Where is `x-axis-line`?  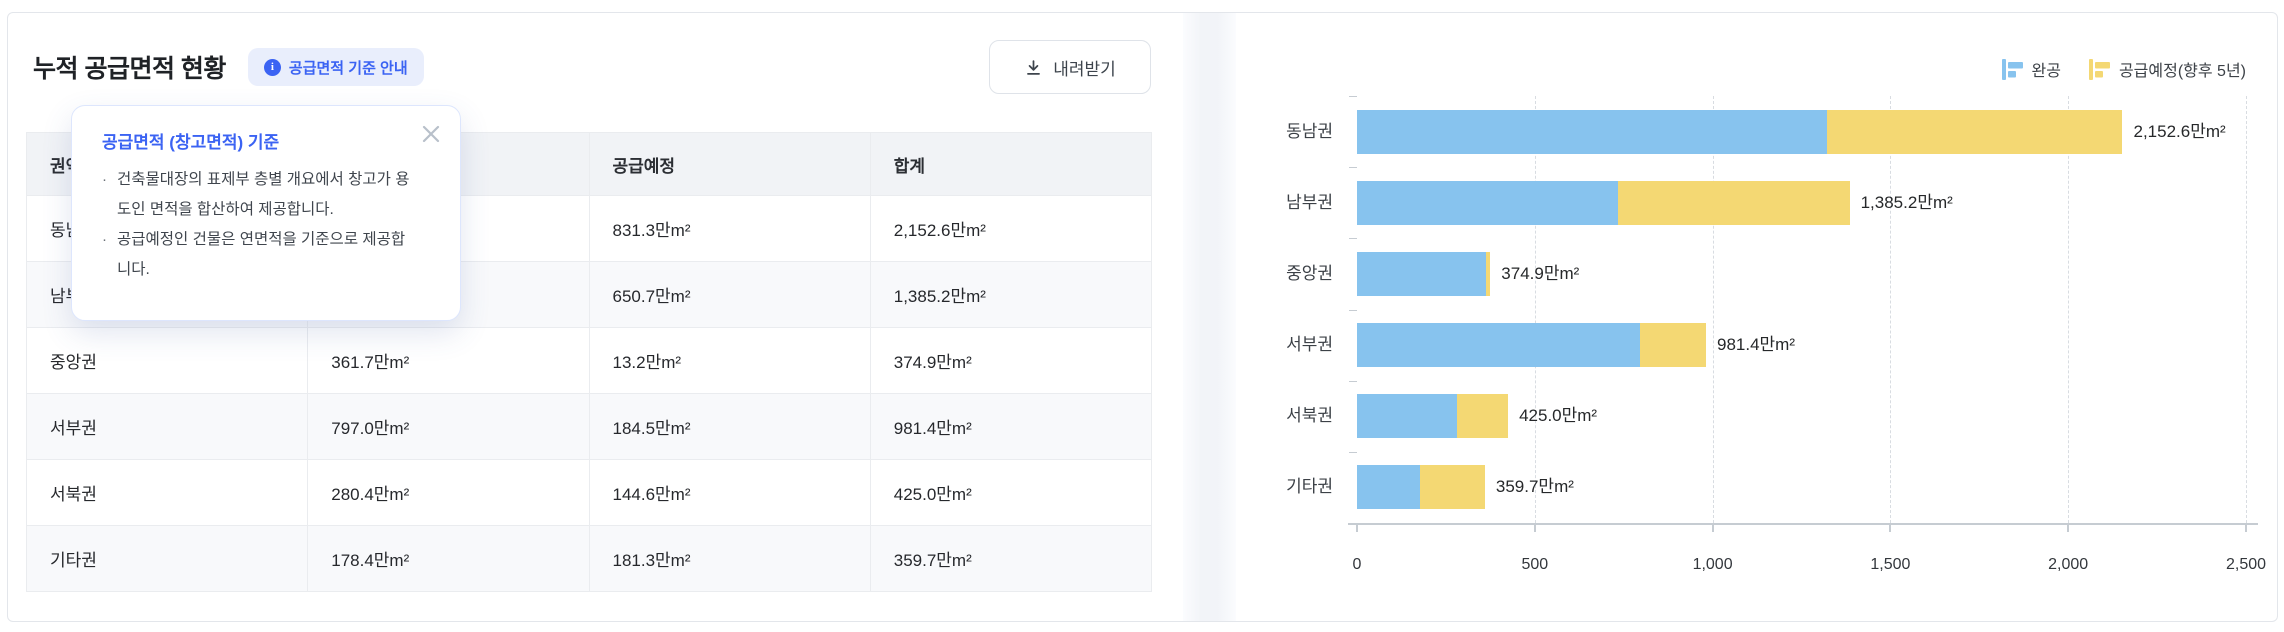 x-axis-line is located at coordinates (1803, 524).